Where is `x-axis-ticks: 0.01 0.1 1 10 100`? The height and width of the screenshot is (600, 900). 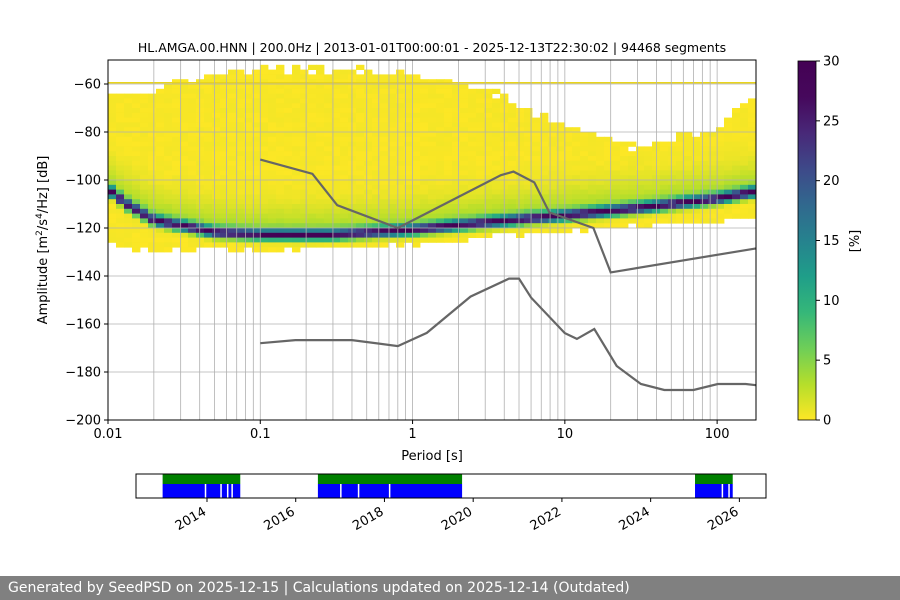
x-axis-ticks: 0.01 0.1 1 10 100 is located at coordinates (412, 431).